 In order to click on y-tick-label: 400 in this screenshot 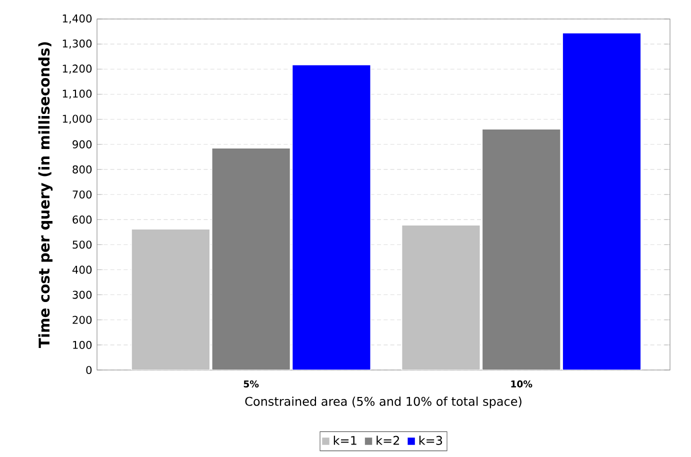, I will do `click(82, 270)`.